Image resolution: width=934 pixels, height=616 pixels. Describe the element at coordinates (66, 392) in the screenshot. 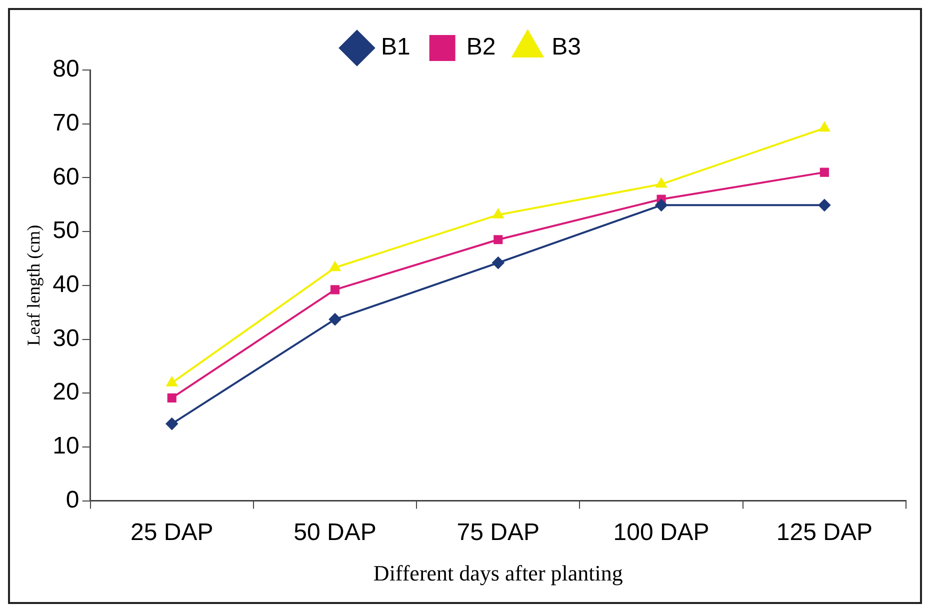

I see `y-tick-label: 20` at that location.